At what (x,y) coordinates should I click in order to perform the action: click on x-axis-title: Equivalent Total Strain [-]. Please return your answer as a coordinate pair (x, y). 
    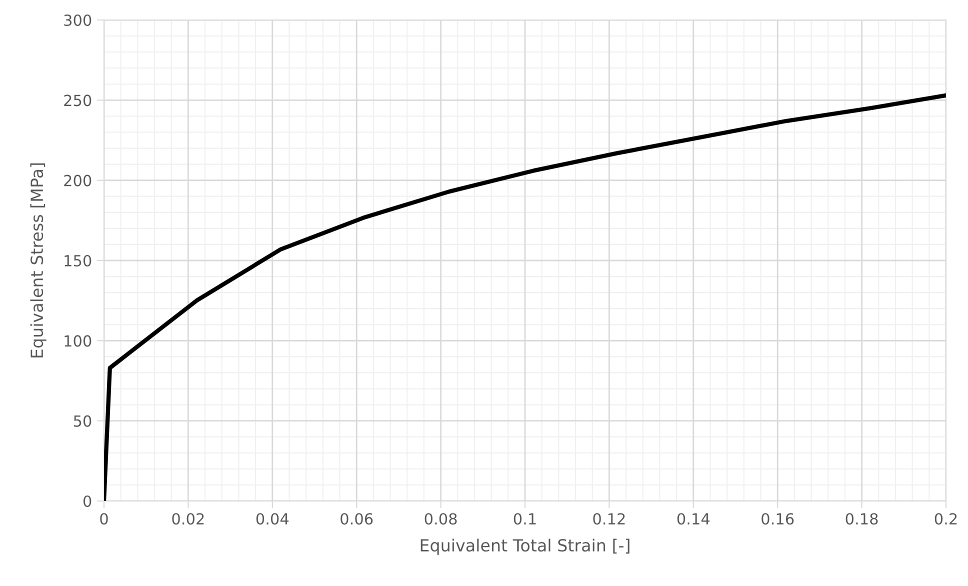
    Looking at the image, I should click on (525, 546).